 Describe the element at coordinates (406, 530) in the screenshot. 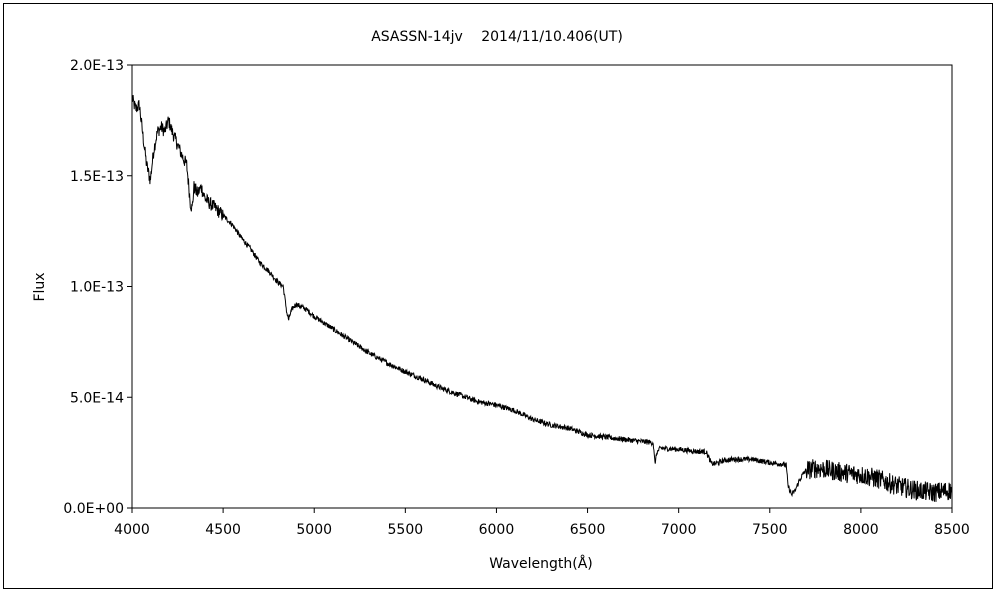

I see `x-tick-label: 5500` at that location.